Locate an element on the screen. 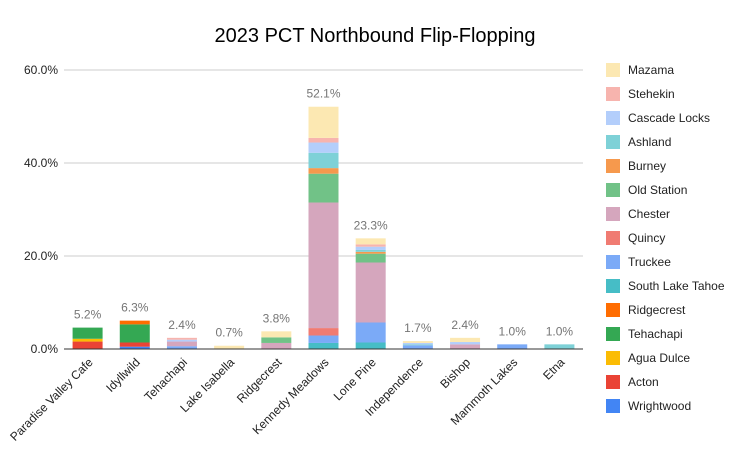 Image resolution: width=751 pixels, height=464 pixels. legend-label: Wrightwood is located at coordinates (659, 406).